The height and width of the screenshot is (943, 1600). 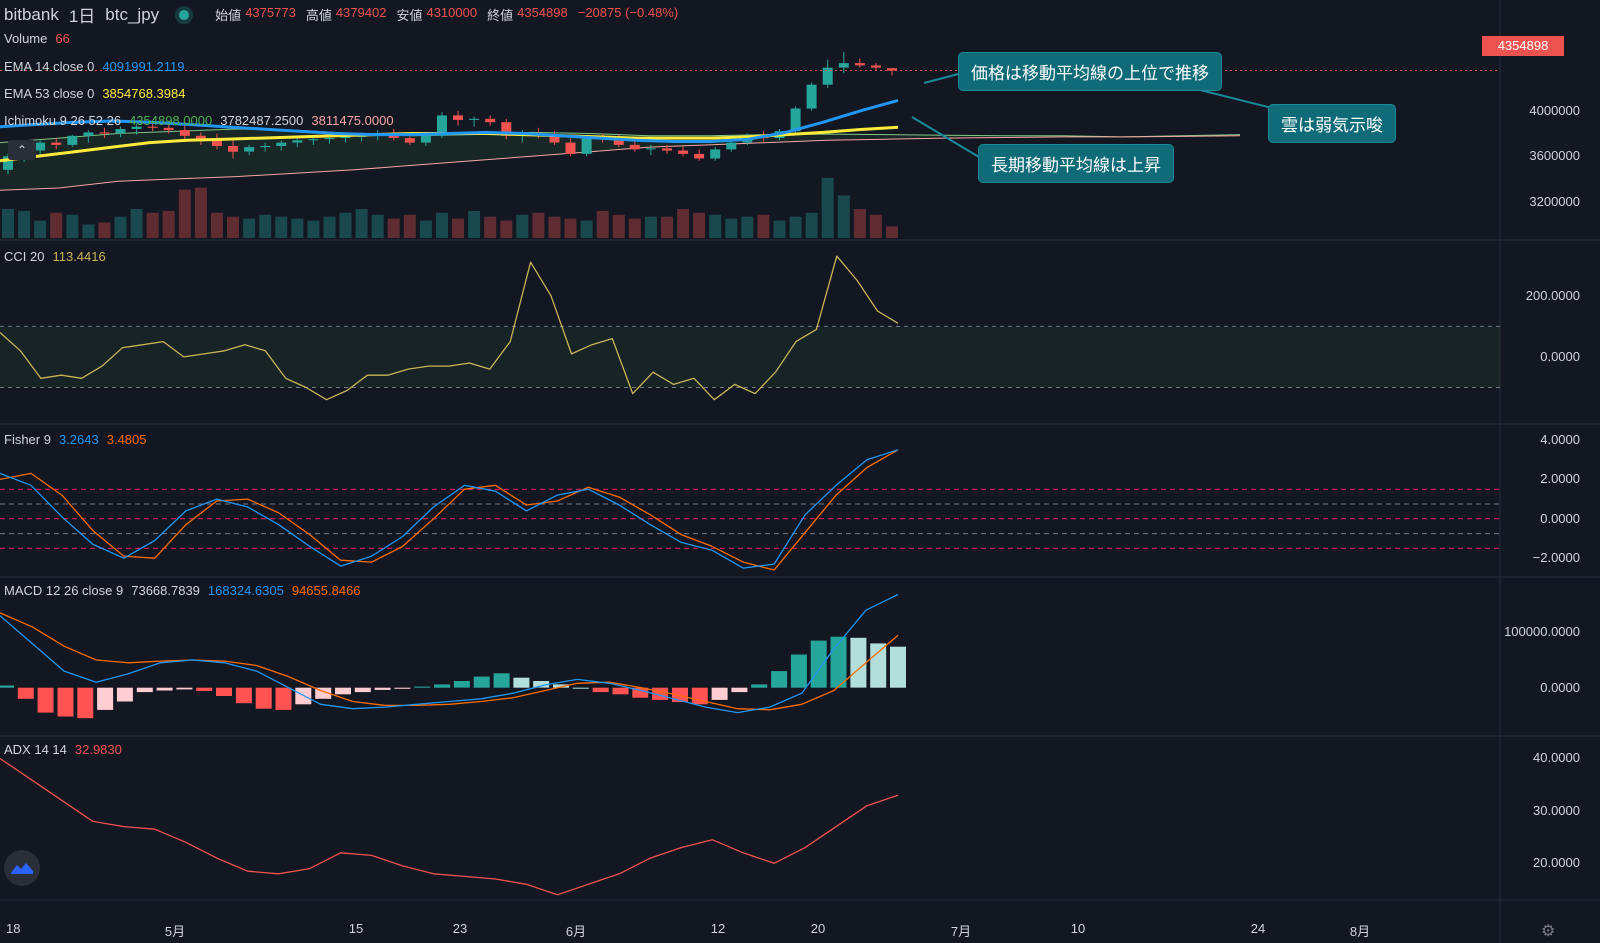 I want to click on price-tick-label: 3200000, so click(x=1554, y=201).